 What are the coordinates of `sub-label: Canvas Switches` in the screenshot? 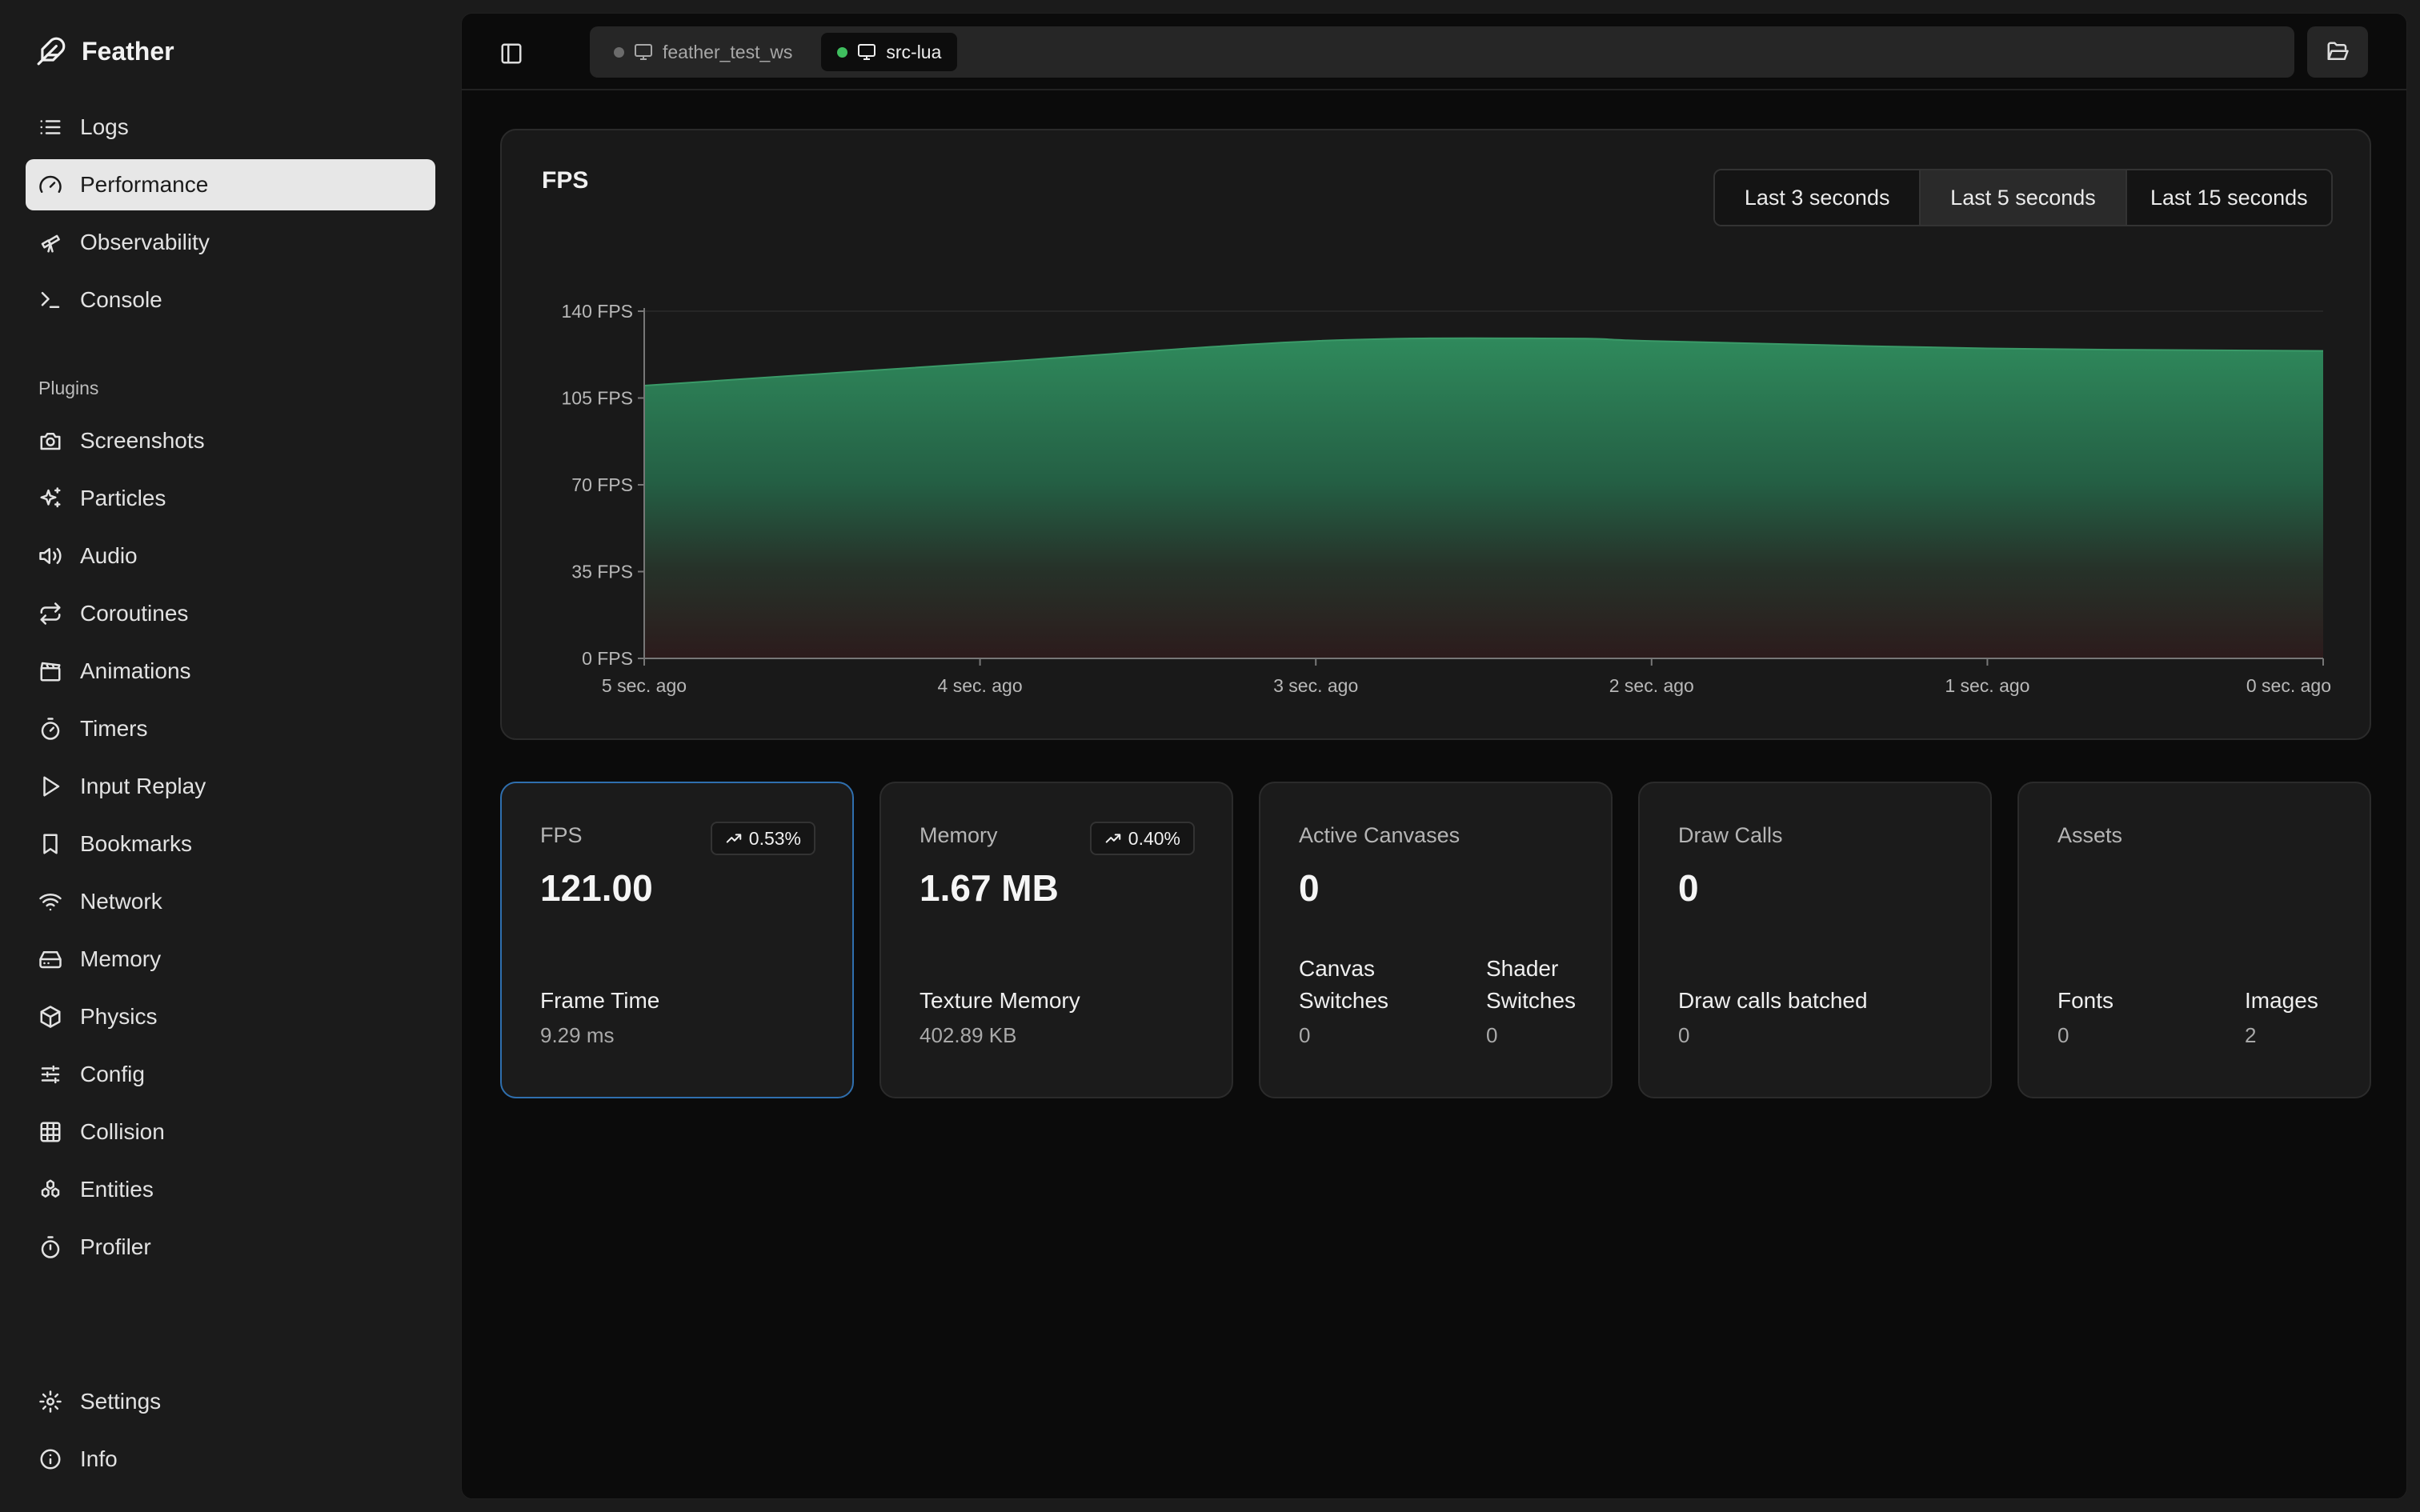 It's located at (1344, 984).